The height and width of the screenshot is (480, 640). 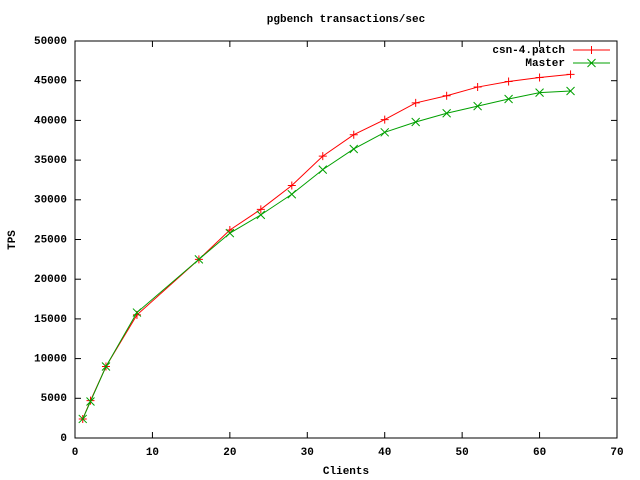 What do you see at coordinates (616, 453) in the screenshot?
I see `x-tick-label: 70` at bounding box center [616, 453].